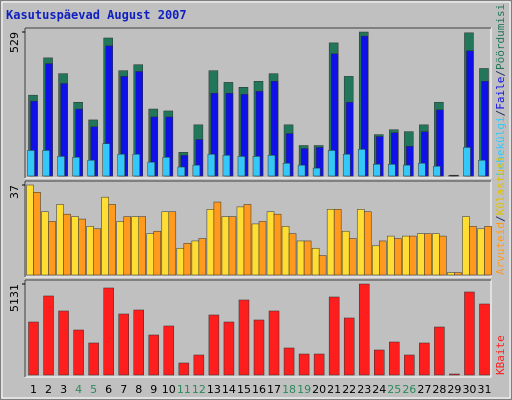 Image resolution: width=512 pixels, height=400 pixels. I want to click on x-tick-label: 24, so click(379, 389).